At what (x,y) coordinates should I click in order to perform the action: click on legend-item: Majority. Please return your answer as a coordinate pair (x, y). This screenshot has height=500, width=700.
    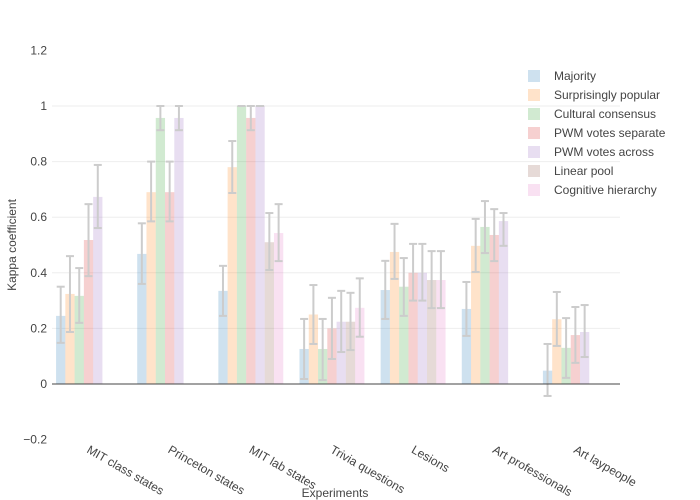
    Looking at the image, I should click on (596, 75).